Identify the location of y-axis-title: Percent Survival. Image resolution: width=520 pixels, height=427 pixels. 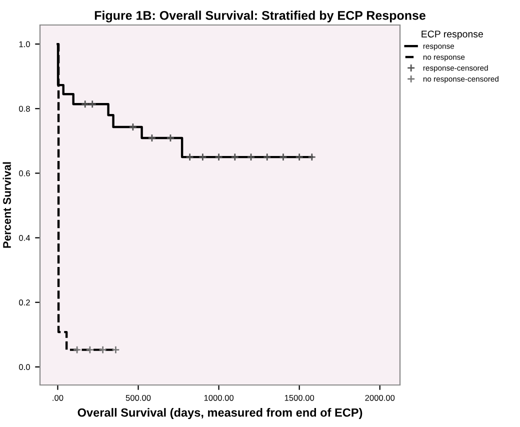
(6, 205).